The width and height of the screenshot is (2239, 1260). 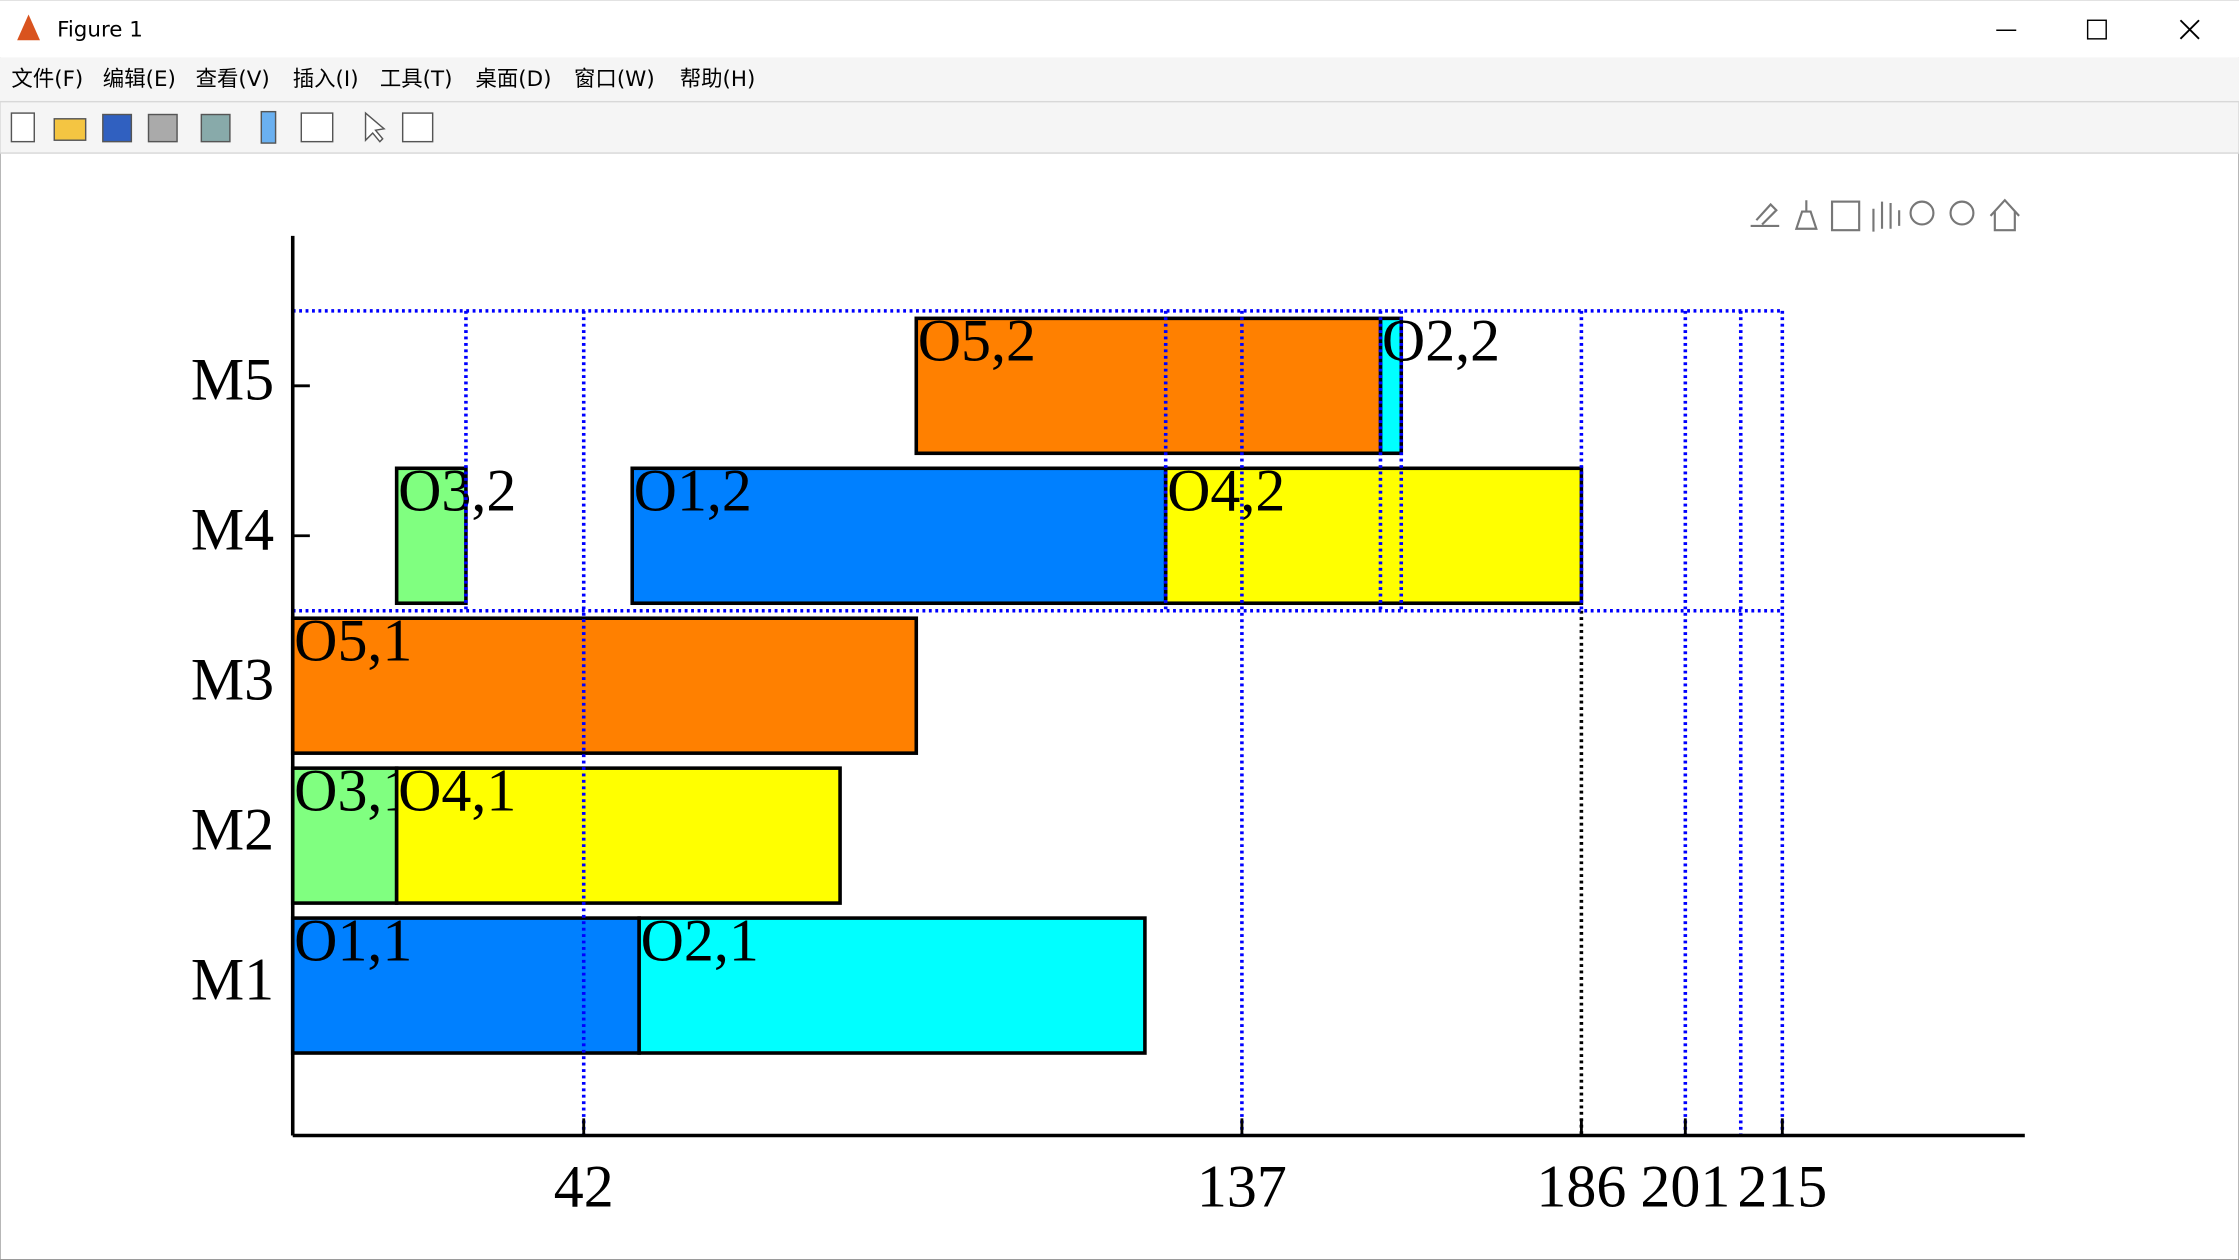 I want to click on x-tick-label: 201, so click(x=1685, y=1186).